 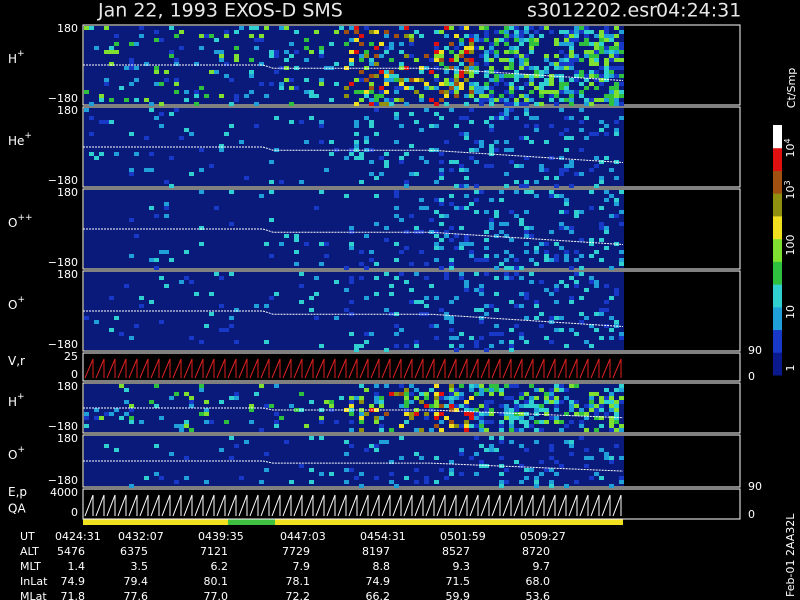 What do you see at coordinates (214, 551) in the screenshot?
I see `cell: 7121` at bounding box center [214, 551].